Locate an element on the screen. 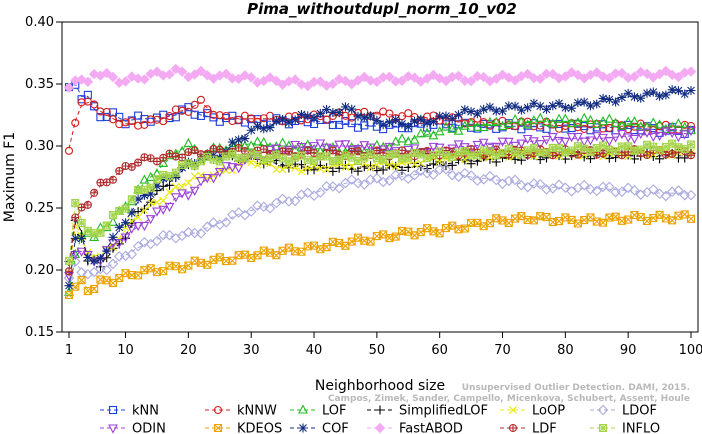 The width and height of the screenshot is (702, 434). y-tick-label: 0.20 is located at coordinates (39, 270).